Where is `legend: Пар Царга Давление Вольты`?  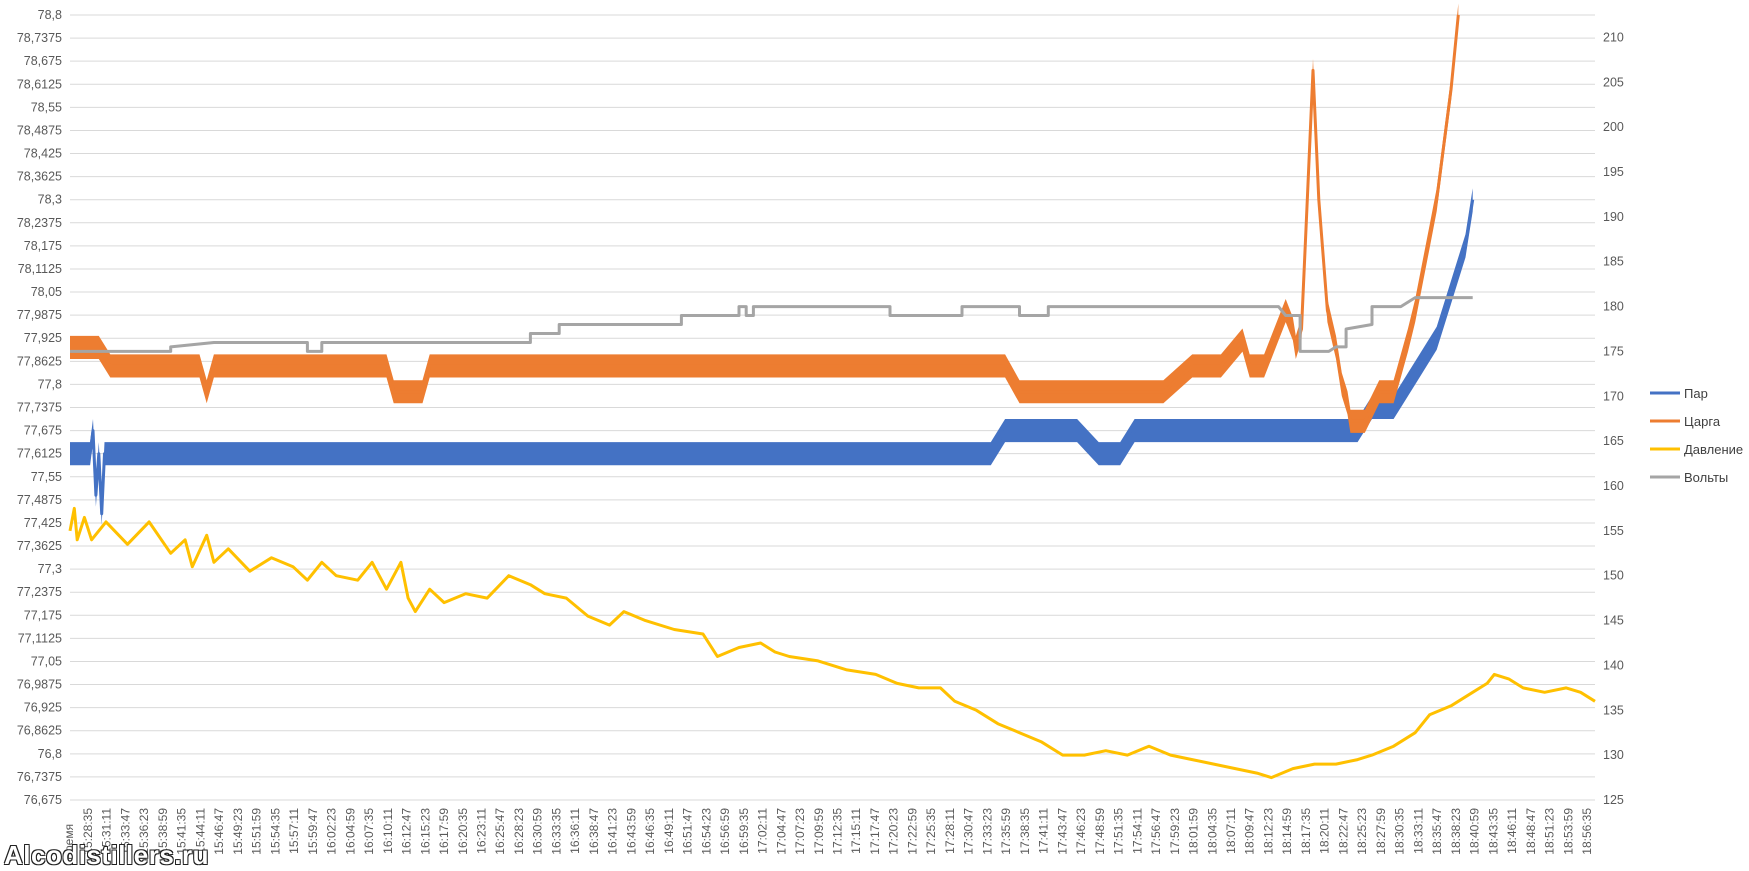
legend: Пар Царга Давление Вольты is located at coordinates (1696, 435).